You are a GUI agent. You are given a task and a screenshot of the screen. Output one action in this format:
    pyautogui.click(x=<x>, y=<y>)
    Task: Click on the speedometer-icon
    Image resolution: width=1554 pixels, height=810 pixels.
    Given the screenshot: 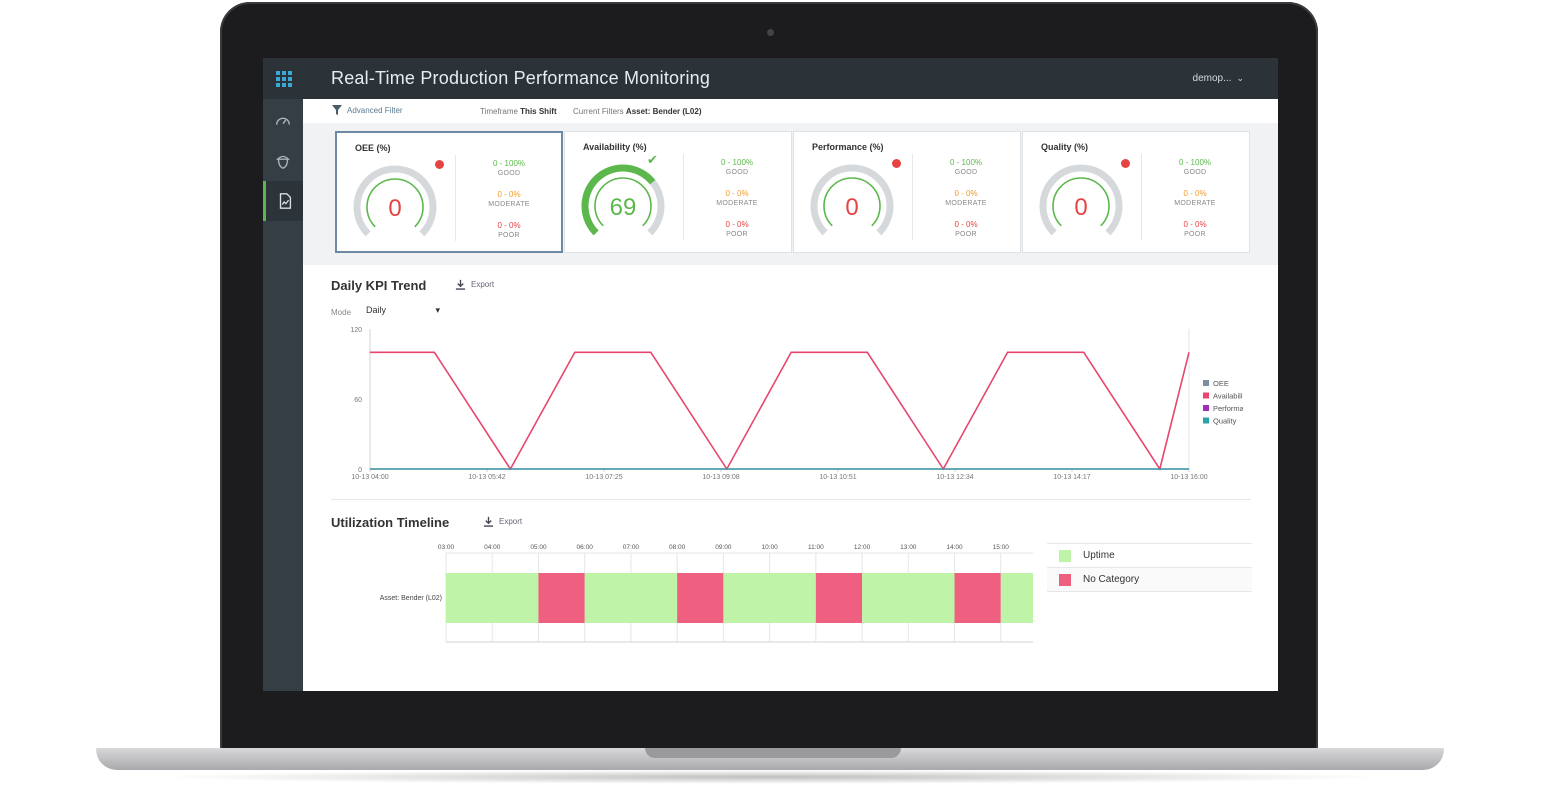 What is the action you would take?
    pyautogui.click(x=283, y=121)
    